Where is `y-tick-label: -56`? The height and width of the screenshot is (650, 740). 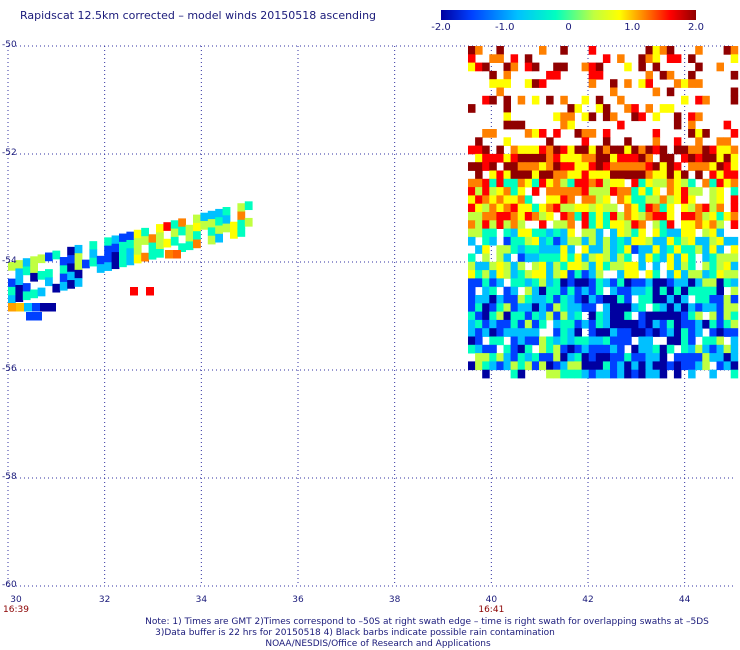
y-tick-label: -56 is located at coordinates (9, 369).